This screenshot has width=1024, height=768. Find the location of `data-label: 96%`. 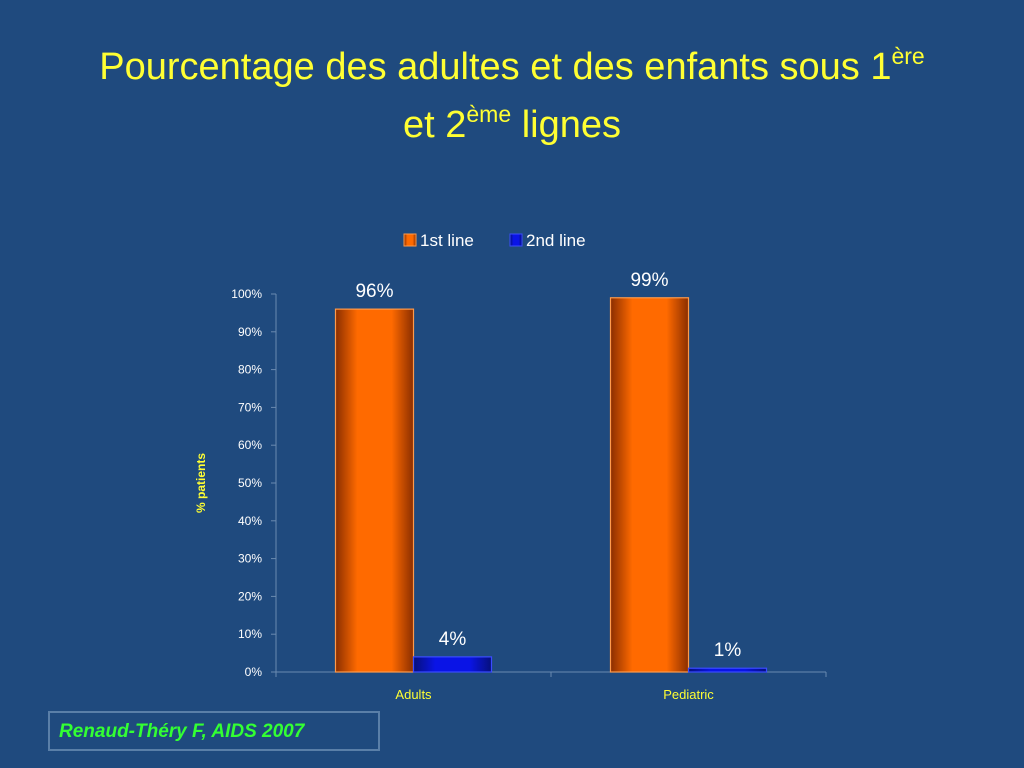

data-label: 96% is located at coordinates (374, 291).